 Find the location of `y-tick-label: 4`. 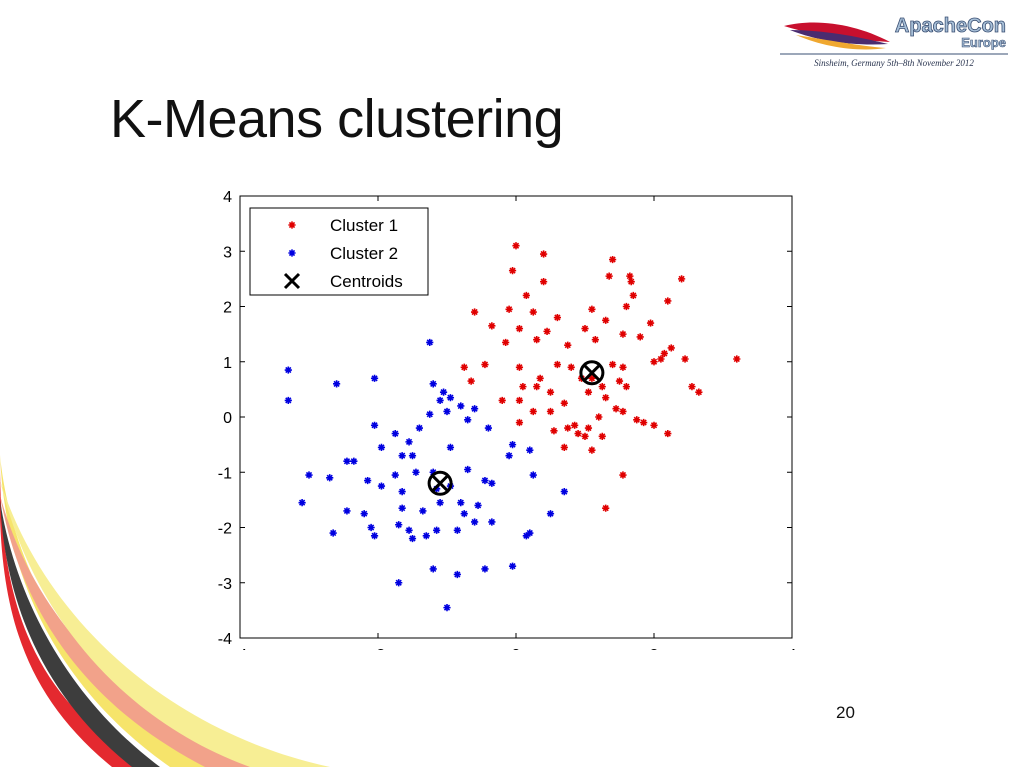

y-tick-label: 4 is located at coordinates (227, 197).